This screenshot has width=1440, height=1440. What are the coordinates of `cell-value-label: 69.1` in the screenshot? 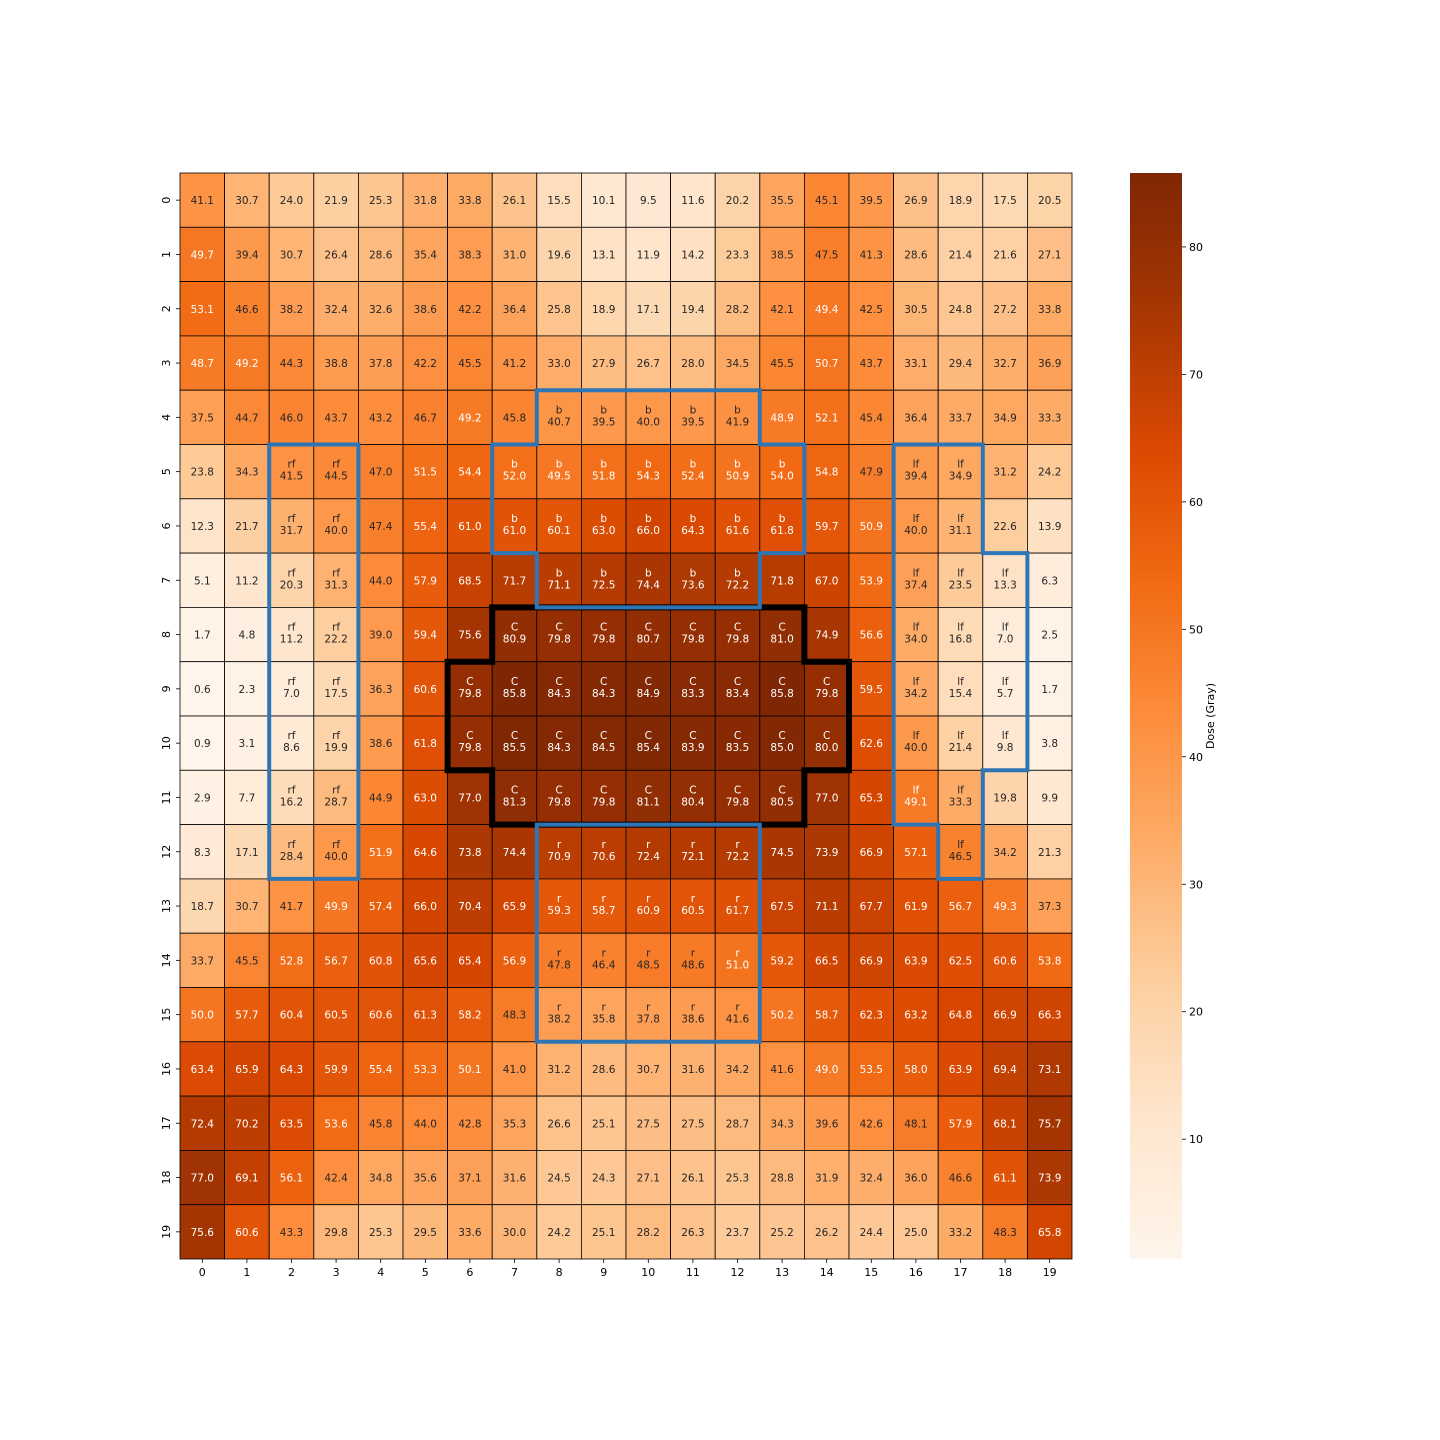 It's located at (246, 1179).